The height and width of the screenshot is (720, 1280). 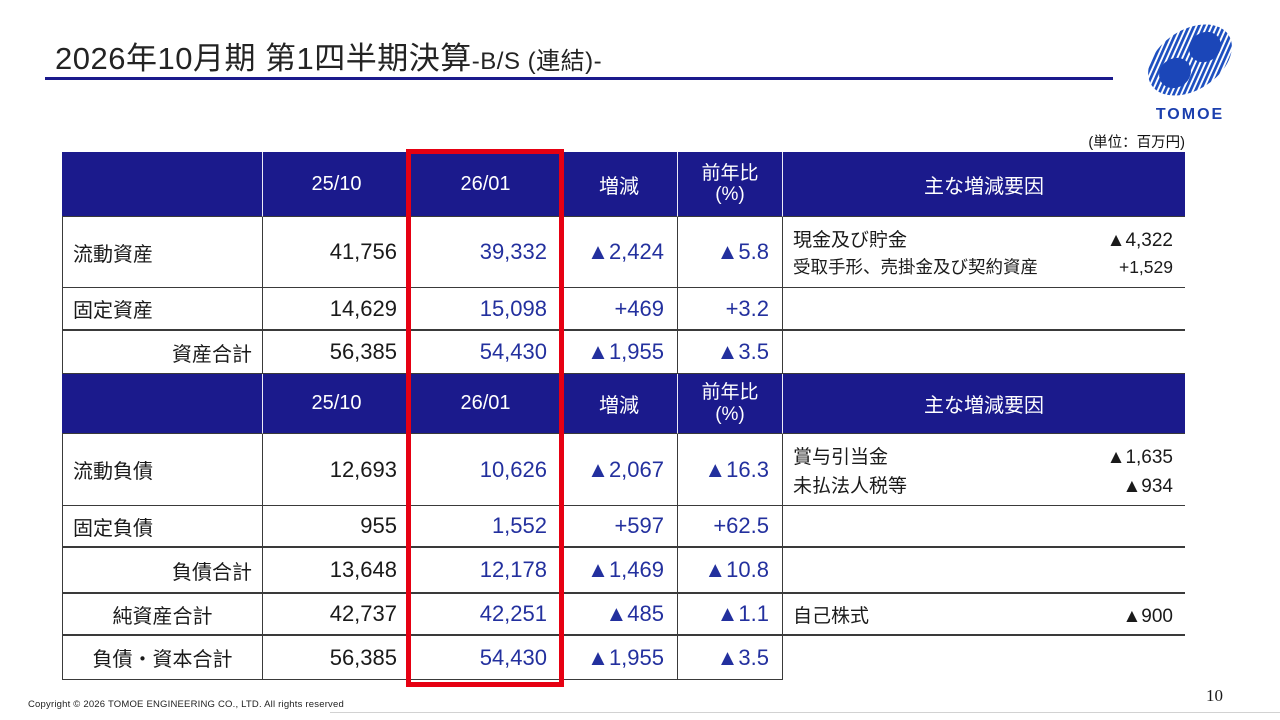 I want to click on fixed-liabilities-prev: 955, so click(x=337, y=527).